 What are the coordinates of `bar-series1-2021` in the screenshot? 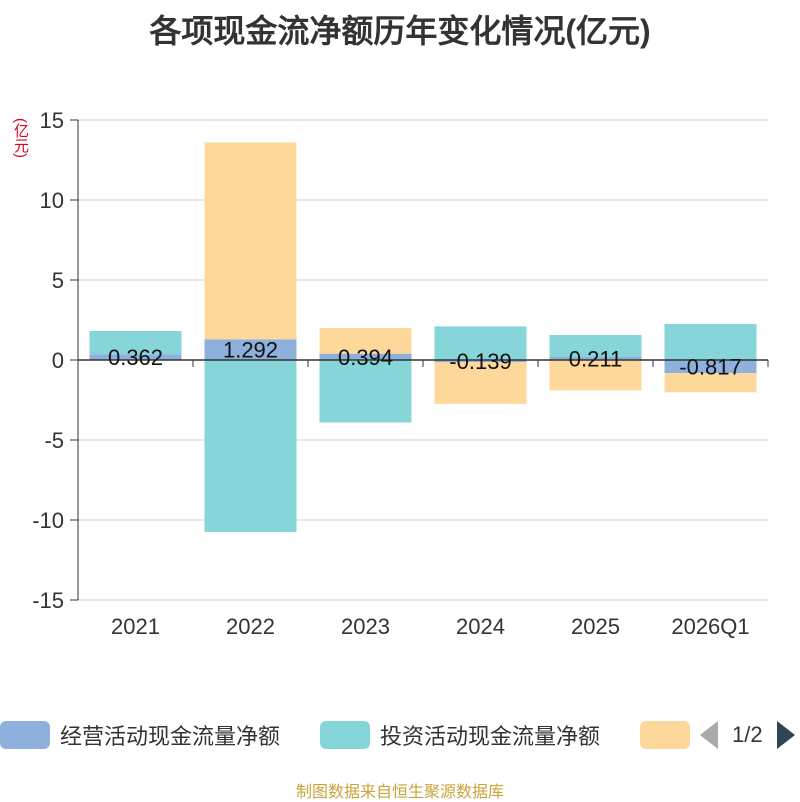 It's located at (135, 343).